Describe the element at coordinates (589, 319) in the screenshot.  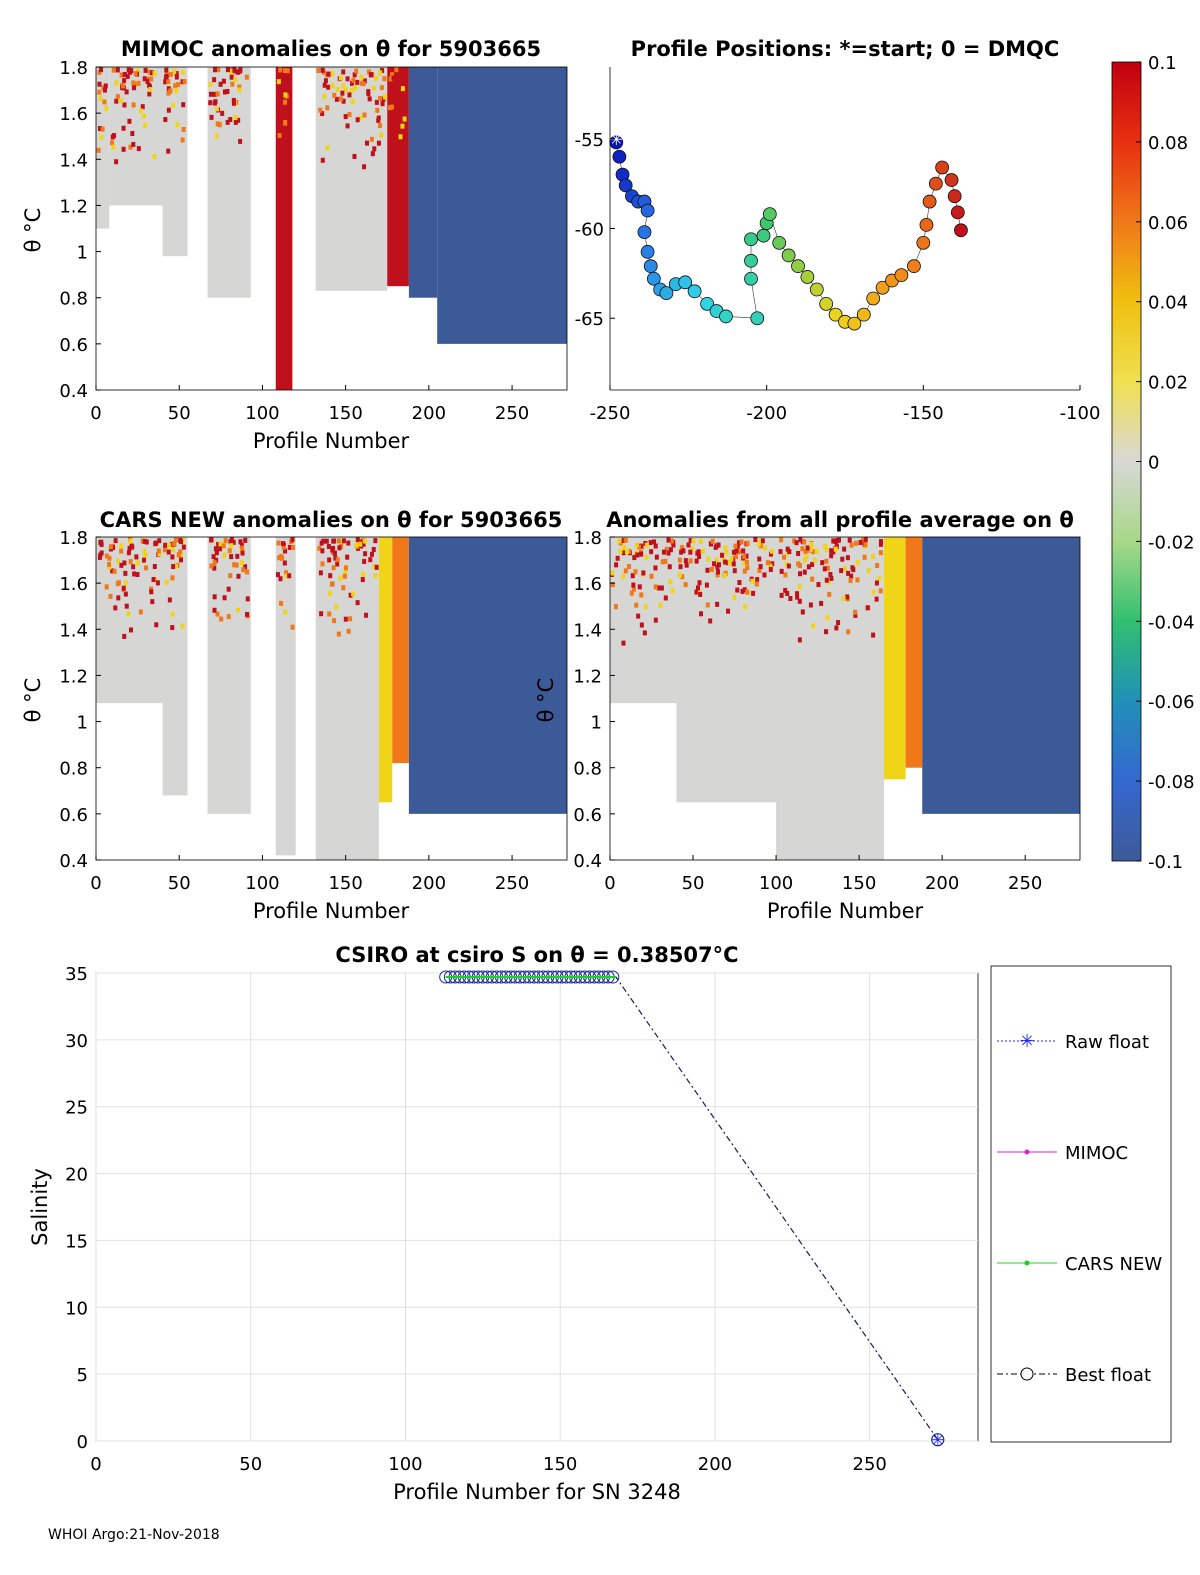
I see `positions-ytick-label: -65` at that location.